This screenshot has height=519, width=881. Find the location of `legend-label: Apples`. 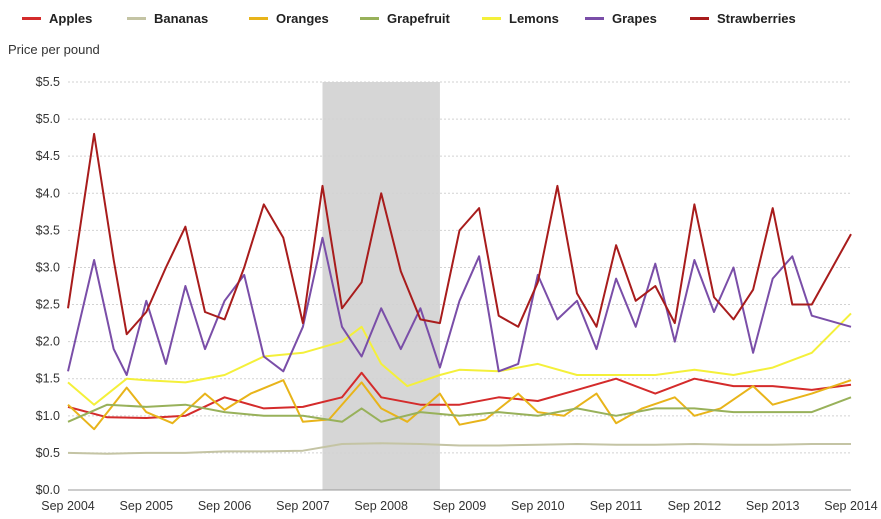

legend-label: Apples is located at coordinates (71, 18).